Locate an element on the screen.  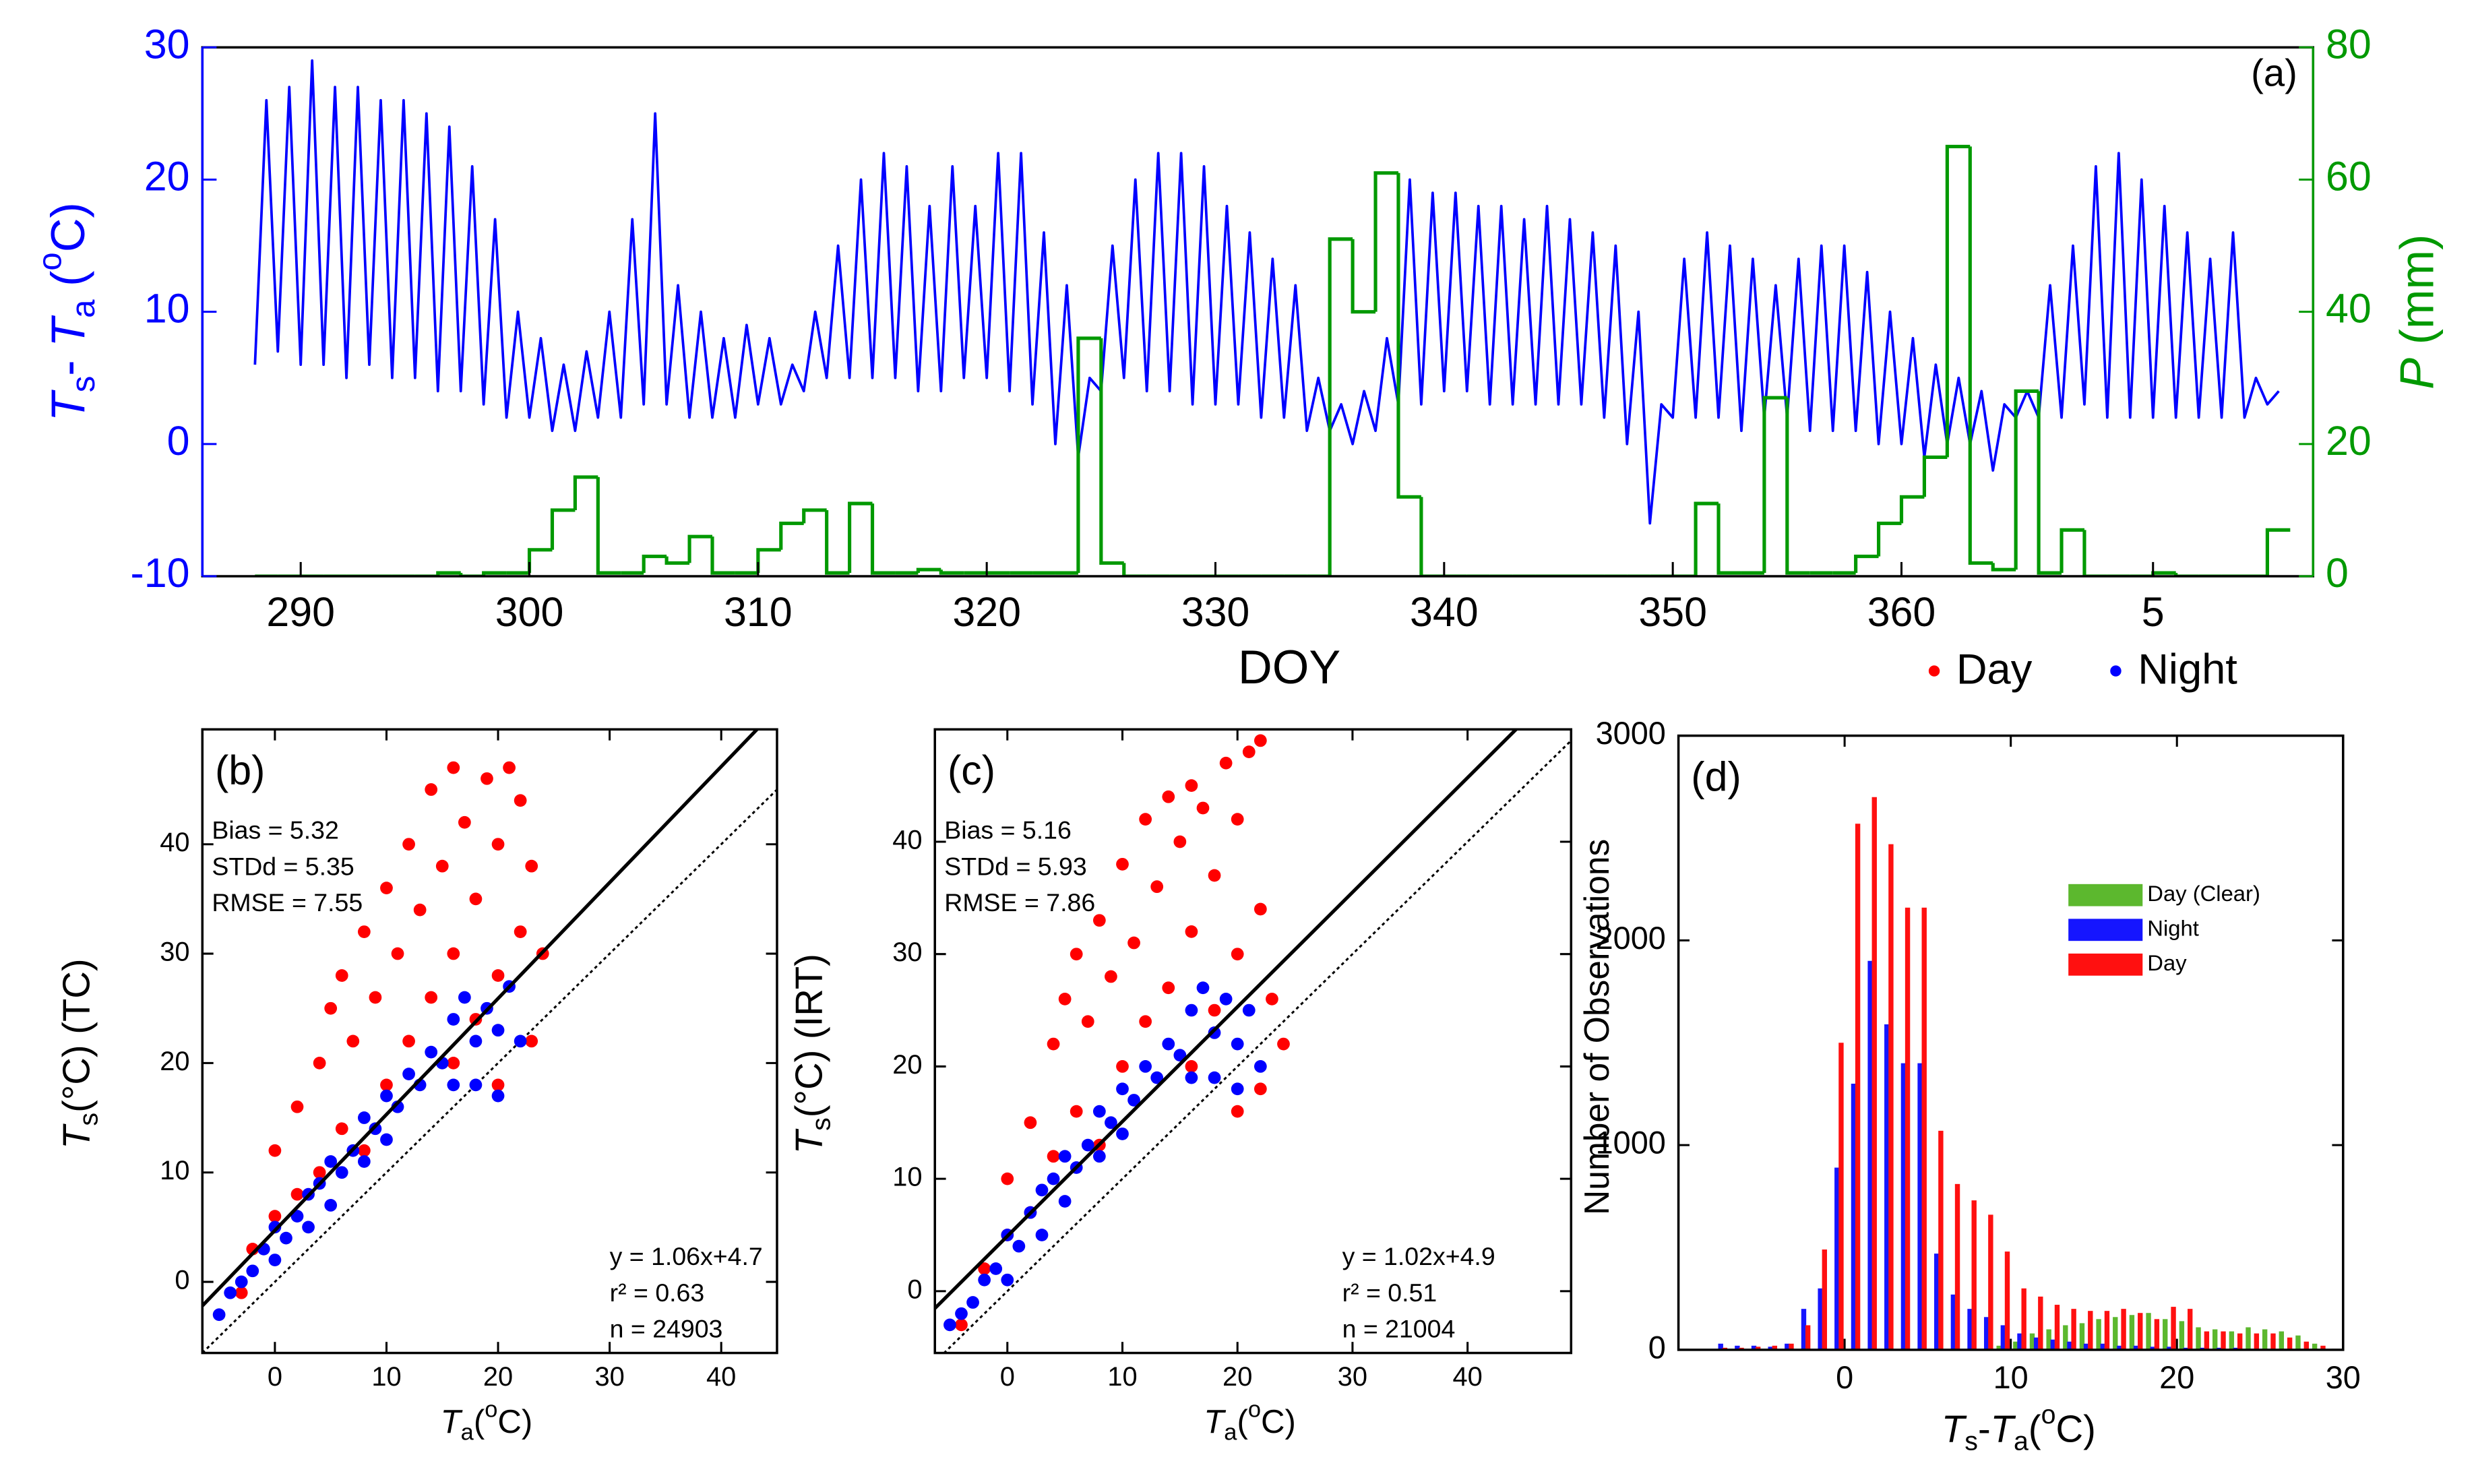
panel-label: (c) is located at coordinates (971, 770).